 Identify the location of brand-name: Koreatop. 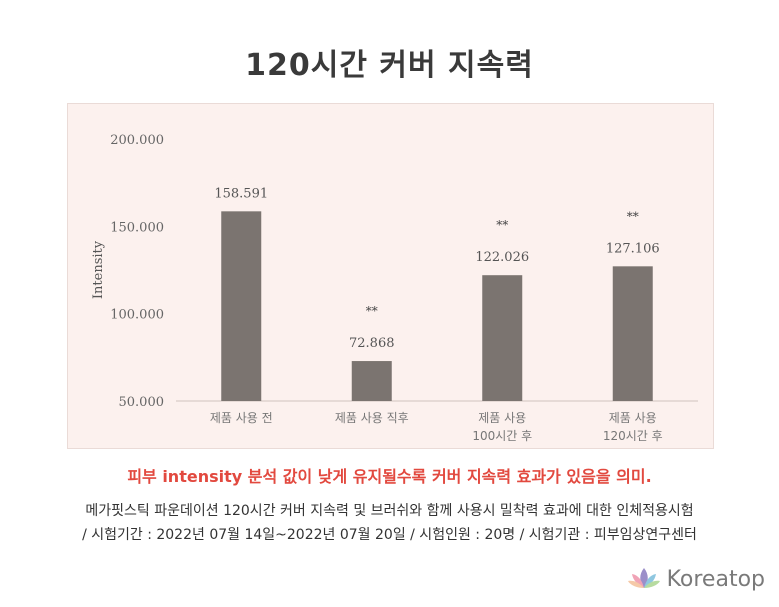
(715, 579).